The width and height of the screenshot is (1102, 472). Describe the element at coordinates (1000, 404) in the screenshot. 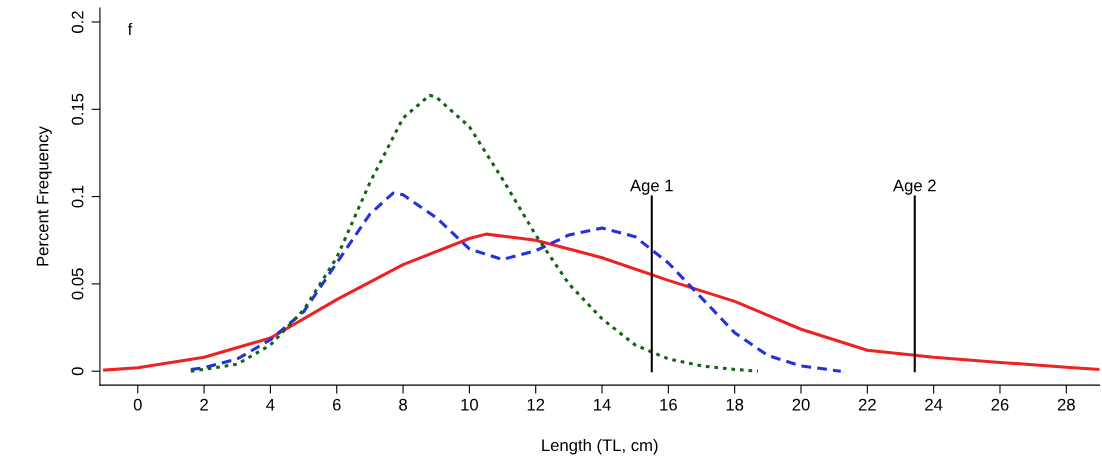

I see `x-tick-label: 26` at that location.